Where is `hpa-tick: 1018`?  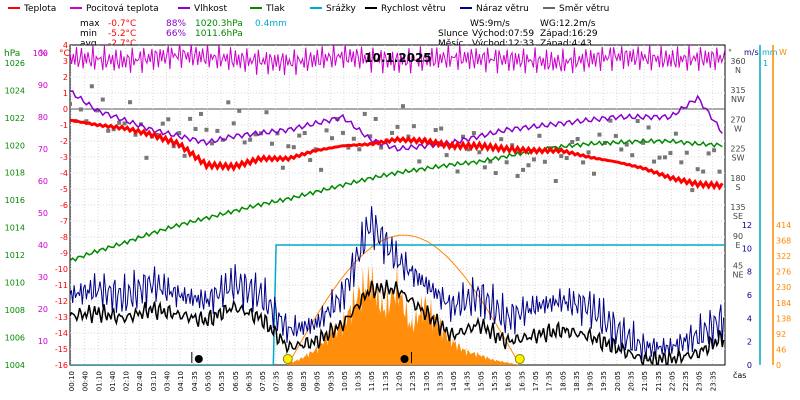
hpa-tick: 1018 is located at coordinates (15, 173).